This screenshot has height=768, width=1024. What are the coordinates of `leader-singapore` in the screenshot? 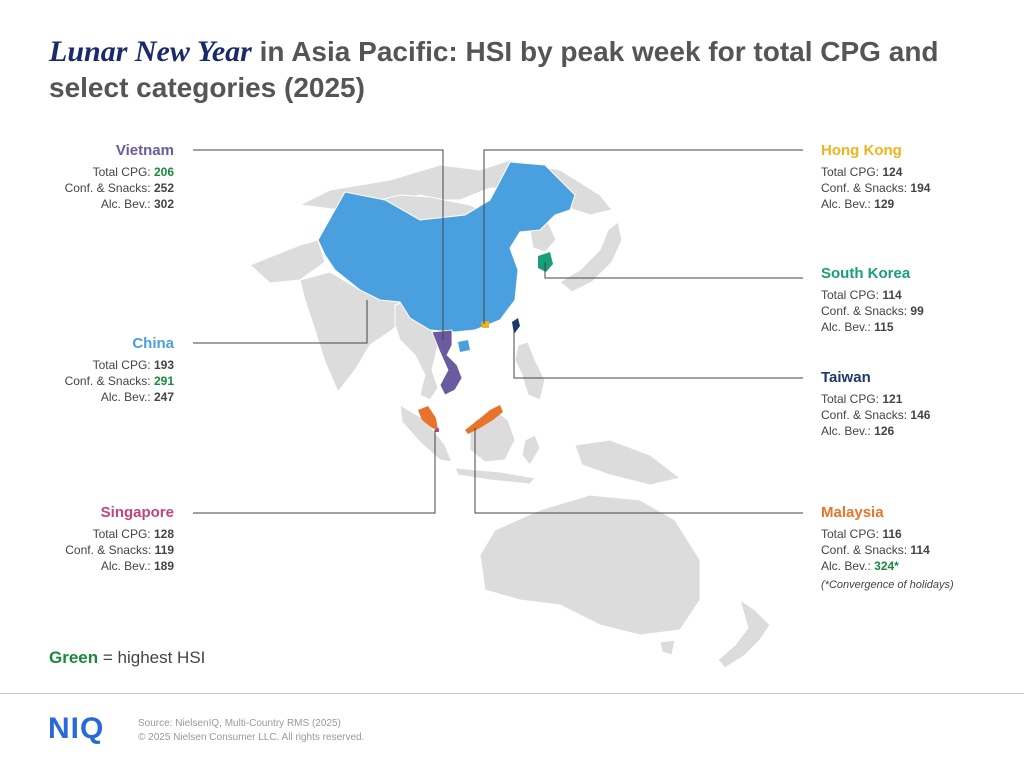 It's located at (314, 472).